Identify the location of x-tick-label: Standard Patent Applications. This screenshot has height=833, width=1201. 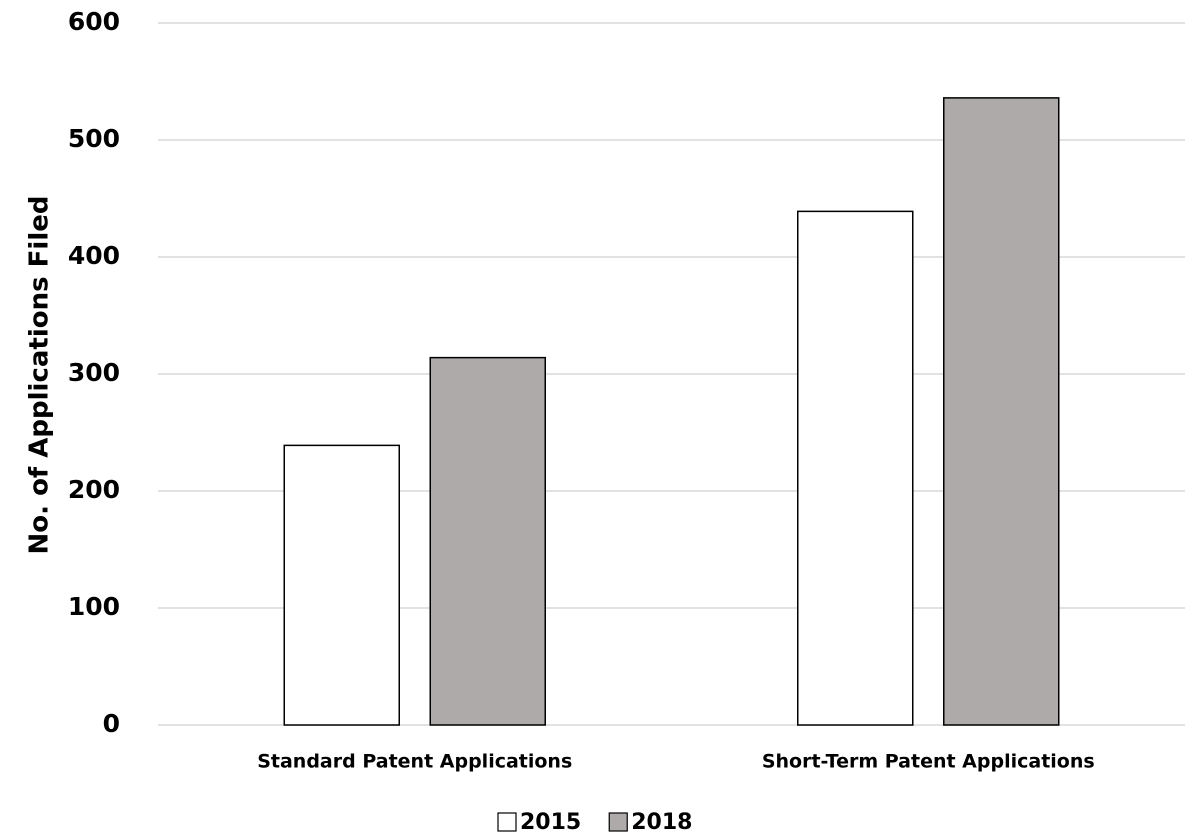
(414, 762).